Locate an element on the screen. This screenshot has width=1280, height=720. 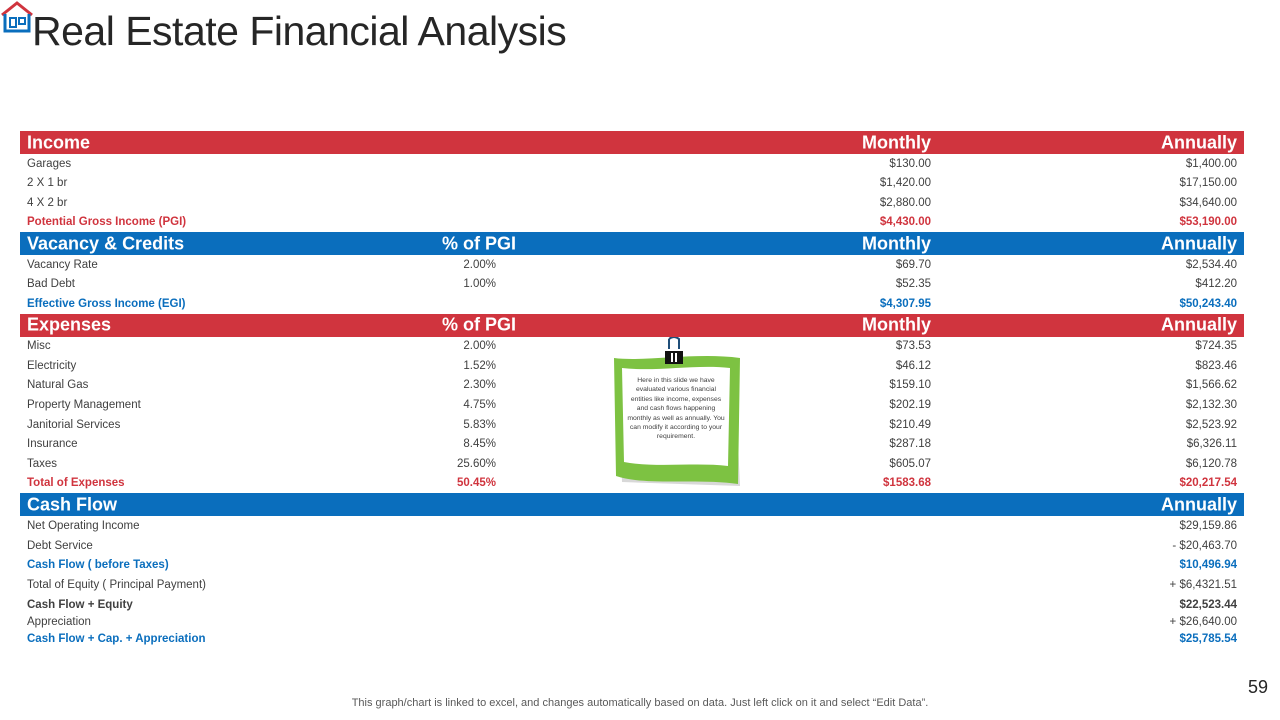
row-annually: $25,785.54 is located at coordinates (1208, 638).